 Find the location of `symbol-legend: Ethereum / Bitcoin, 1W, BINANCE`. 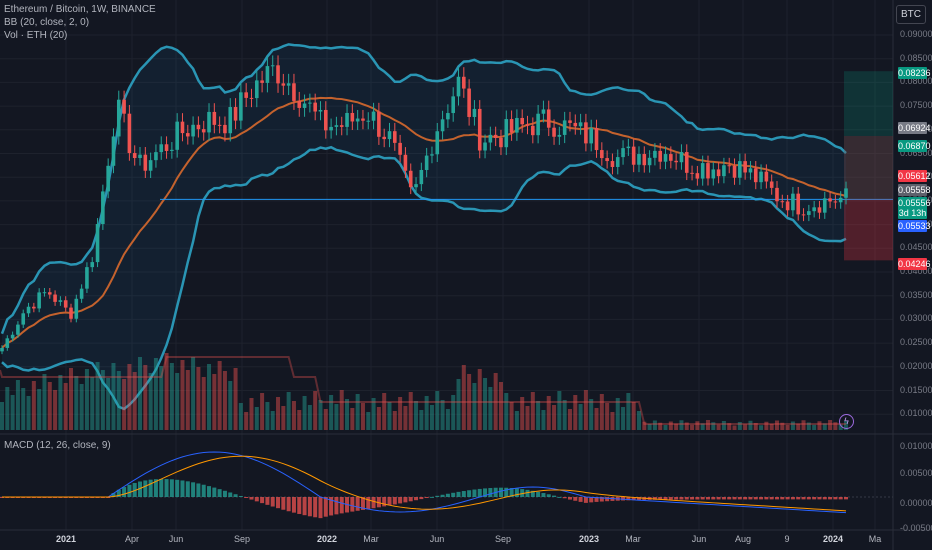

symbol-legend: Ethereum / Bitcoin, 1W, BINANCE is located at coordinates (80, 9).